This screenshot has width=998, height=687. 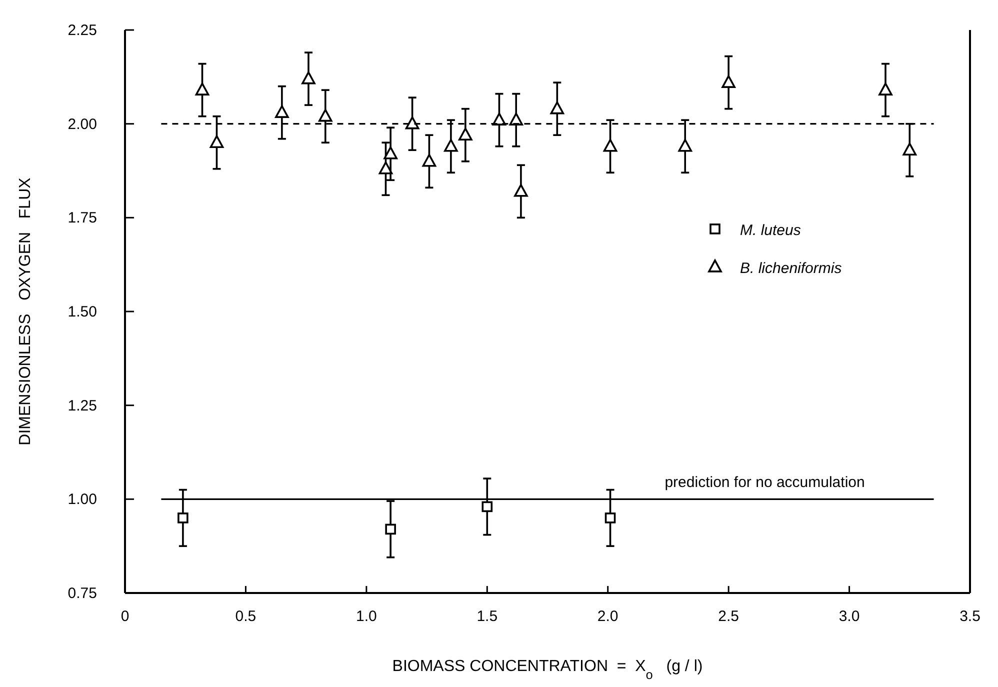 I want to click on annotation: prediction for no accumulation, so click(x=764, y=483).